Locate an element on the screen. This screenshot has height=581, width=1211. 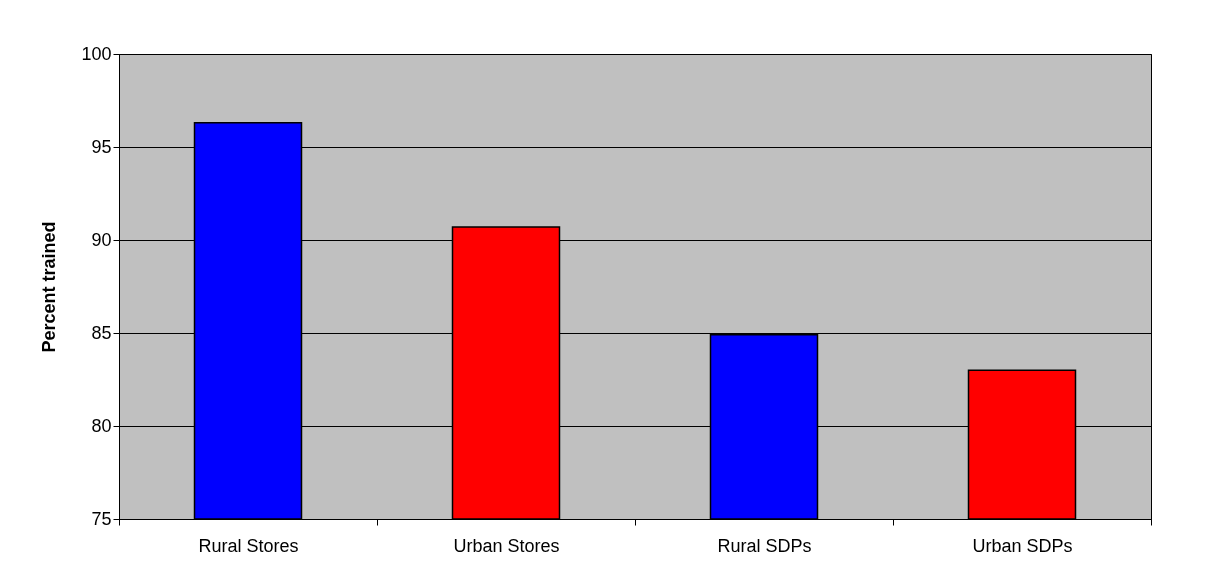
x-tick-label: Urban SDPs is located at coordinates (1022, 545).